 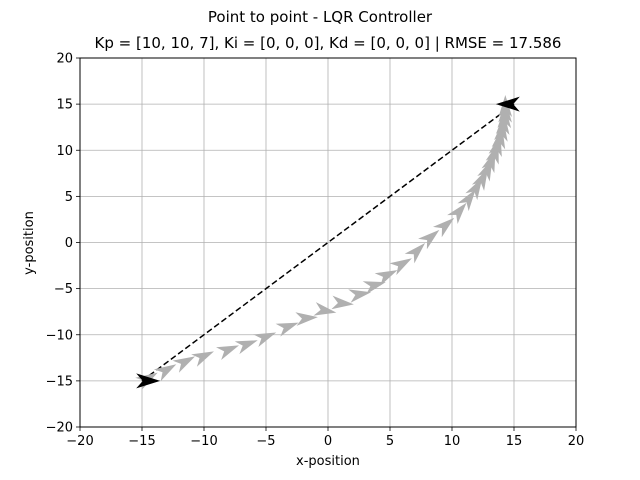 I want to click on x-axis-label: x-position, so click(x=328, y=461).